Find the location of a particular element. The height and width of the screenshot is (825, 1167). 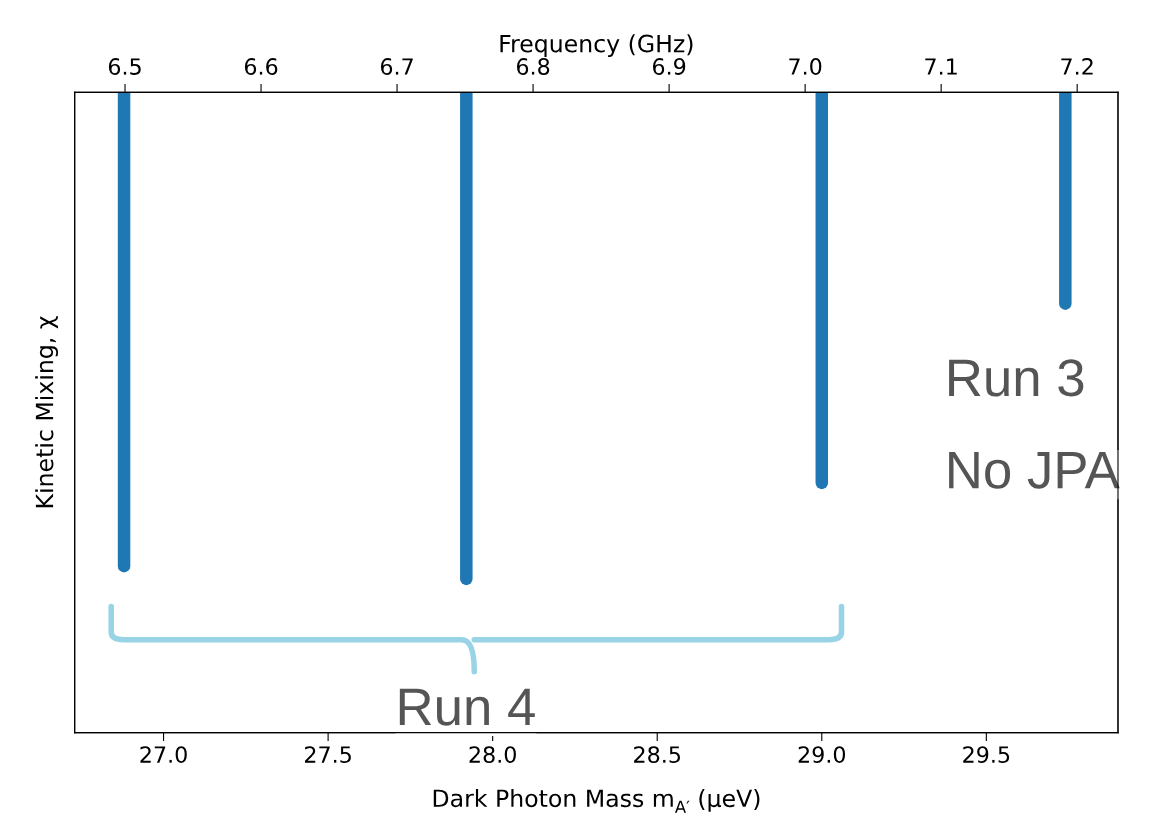

y-axis-title: Kinetic Mixing, χ is located at coordinates (47, 412).